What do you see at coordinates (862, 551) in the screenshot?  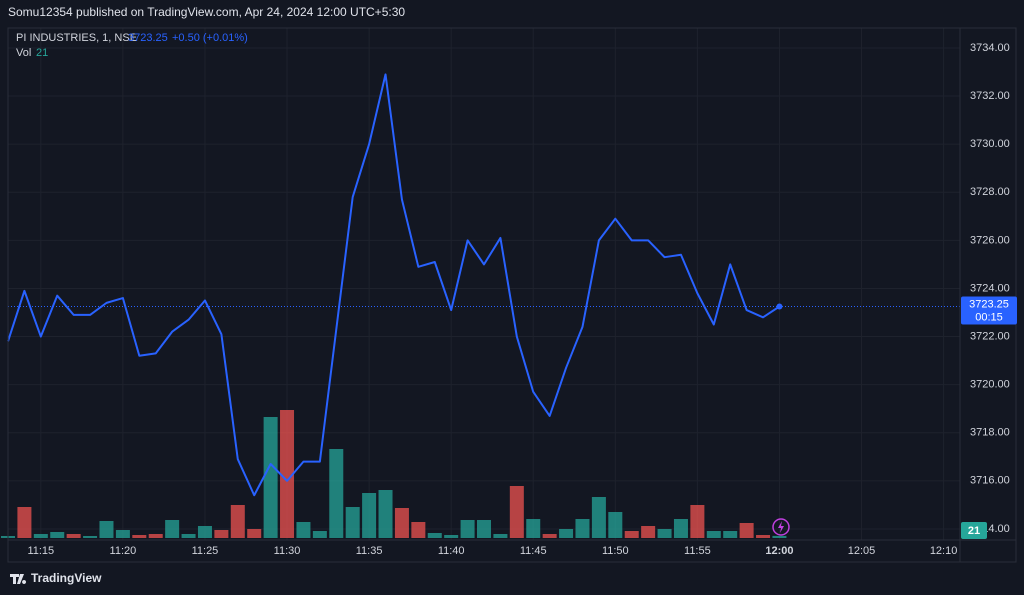 I see `x-tick-label: 12:05` at bounding box center [862, 551].